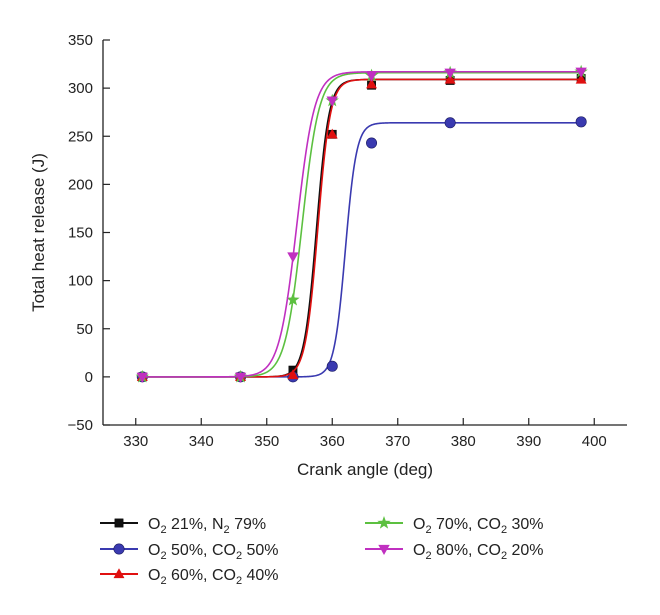 The width and height of the screenshot is (660, 615). I want to click on legend-item: O2 50%, CO2 50%, so click(189, 552).